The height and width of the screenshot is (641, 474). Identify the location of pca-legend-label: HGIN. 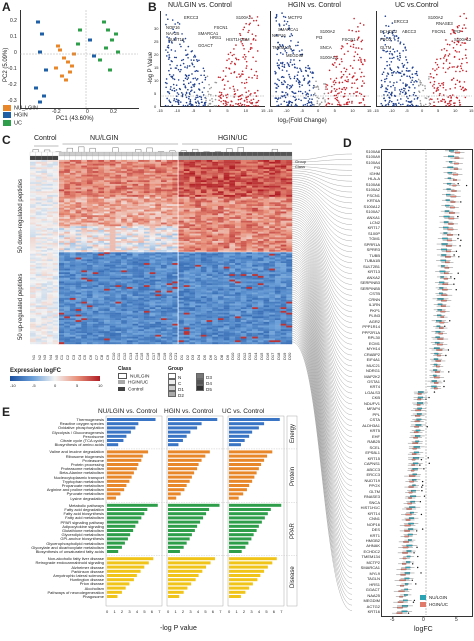
(21, 115).